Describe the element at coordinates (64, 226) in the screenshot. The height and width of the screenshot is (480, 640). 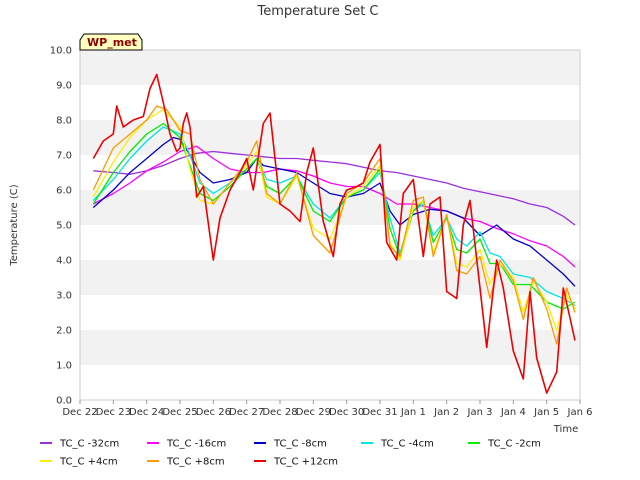
I see `y-tick-label: 5.0` at that location.